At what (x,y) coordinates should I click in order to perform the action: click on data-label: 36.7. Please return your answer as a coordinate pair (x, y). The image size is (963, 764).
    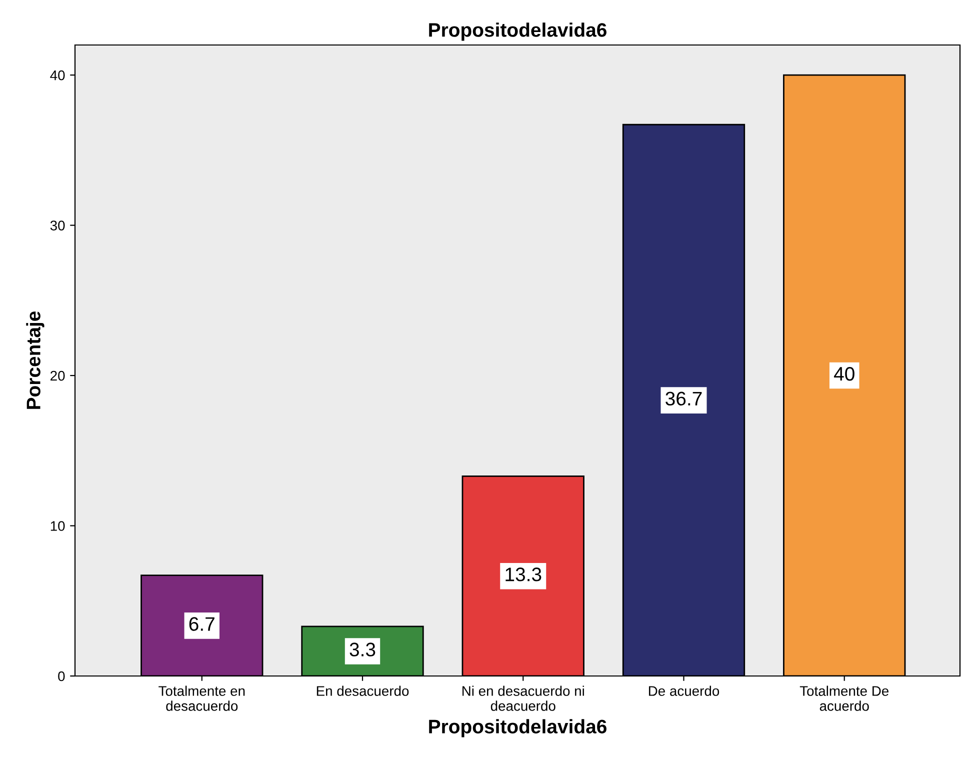
    Looking at the image, I should click on (684, 399).